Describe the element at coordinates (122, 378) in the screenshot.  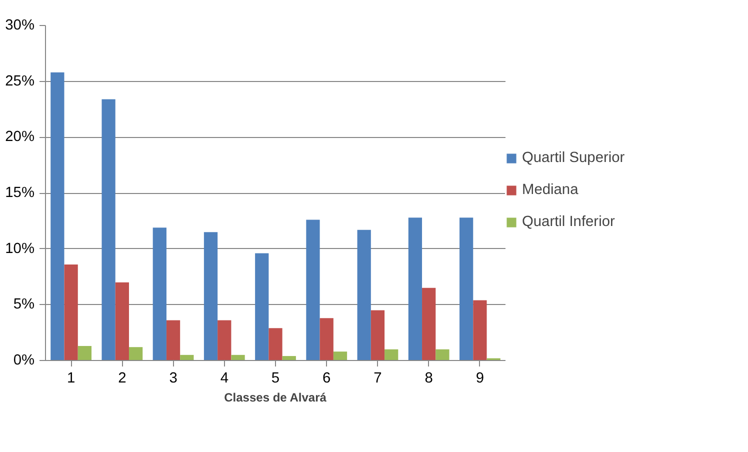
I see `x-tick-label: 2` at that location.